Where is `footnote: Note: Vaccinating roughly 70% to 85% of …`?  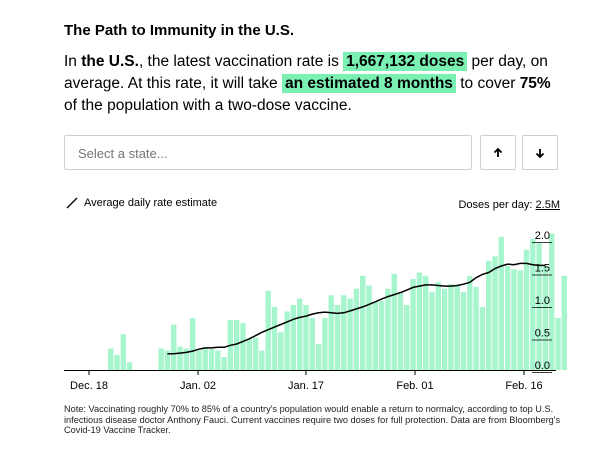
footnote: Note: Vaccinating roughly 70% to 85% of … is located at coordinates (312, 419).